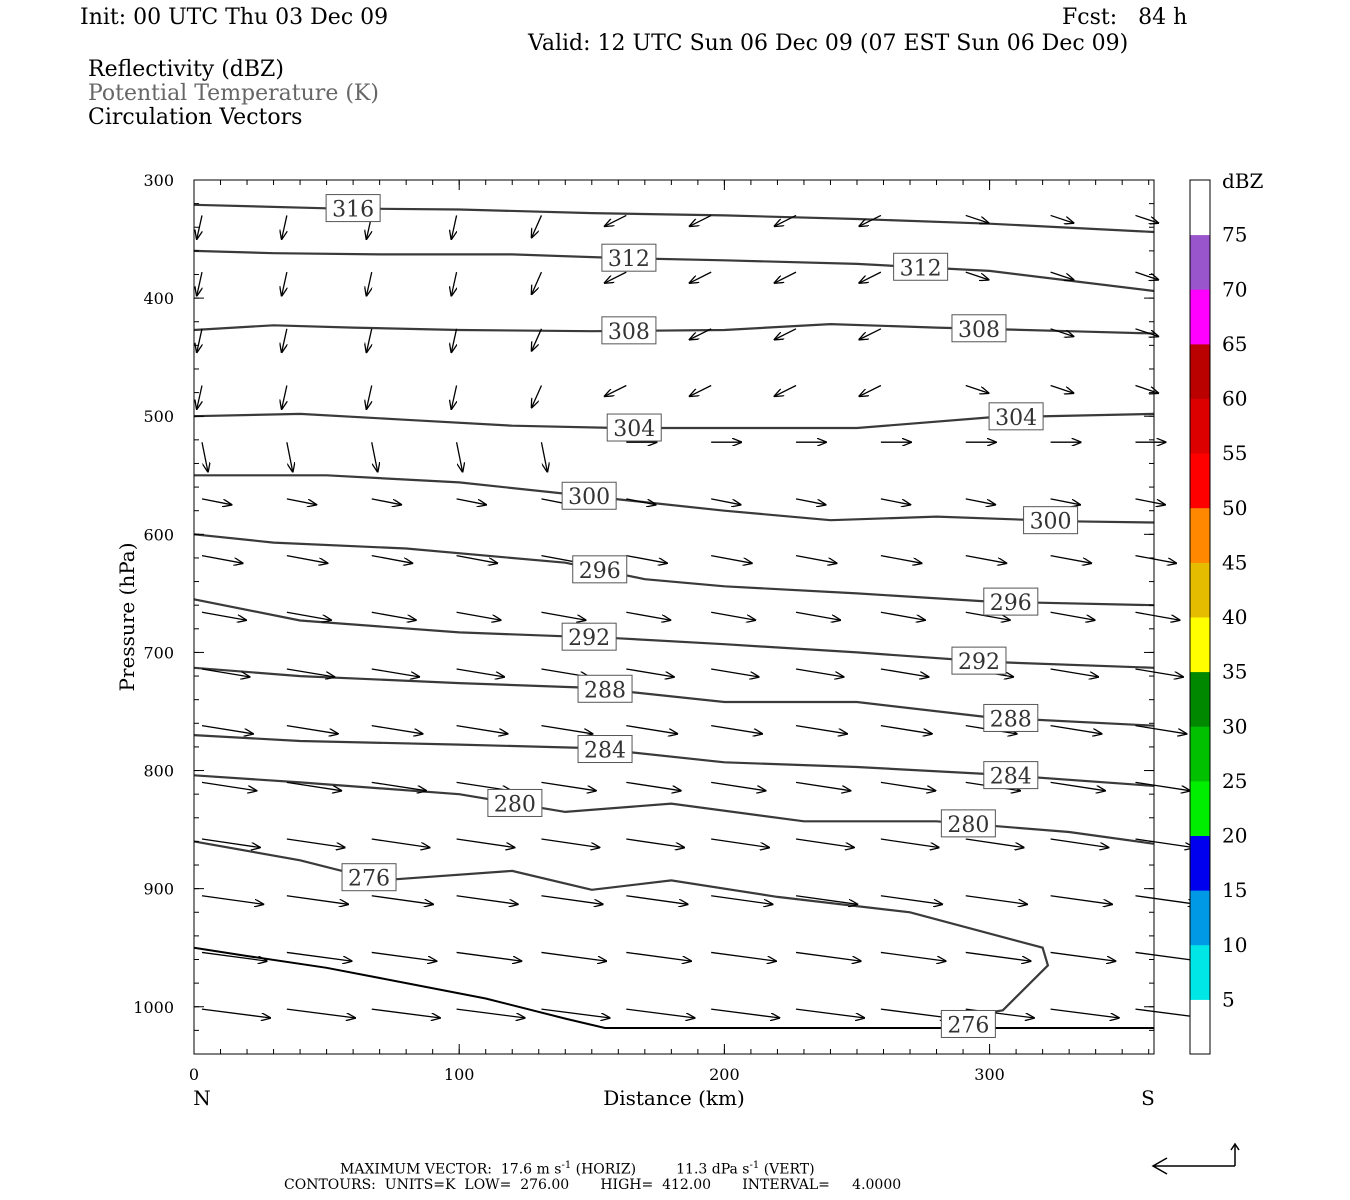 This screenshot has width=1350, height=1200. What do you see at coordinates (979, 330) in the screenshot?
I see `contour-label-308: 308` at bounding box center [979, 330].